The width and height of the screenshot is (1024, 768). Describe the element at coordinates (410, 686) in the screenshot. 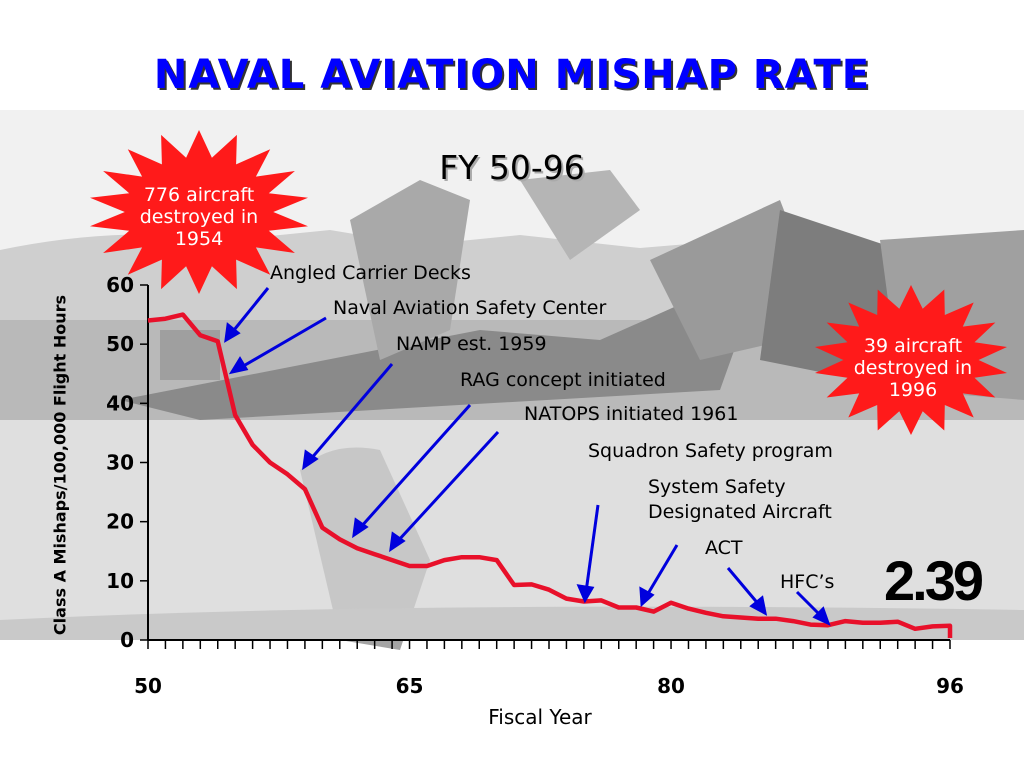

I see `x-tick-label: 65` at that location.